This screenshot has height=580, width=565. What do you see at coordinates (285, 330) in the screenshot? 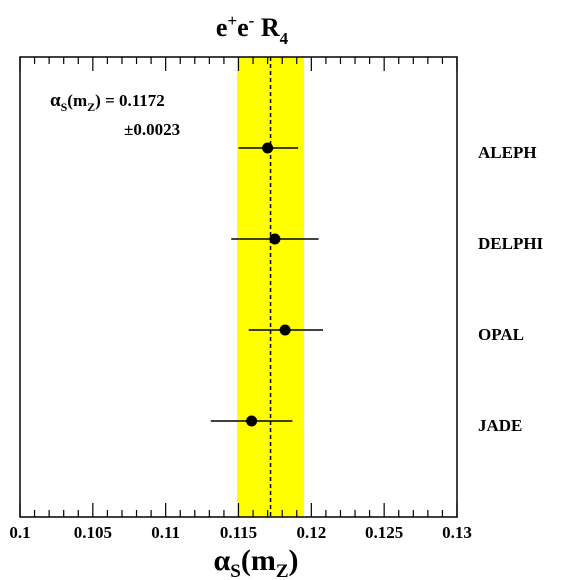
I see `data-point-opal` at bounding box center [285, 330].